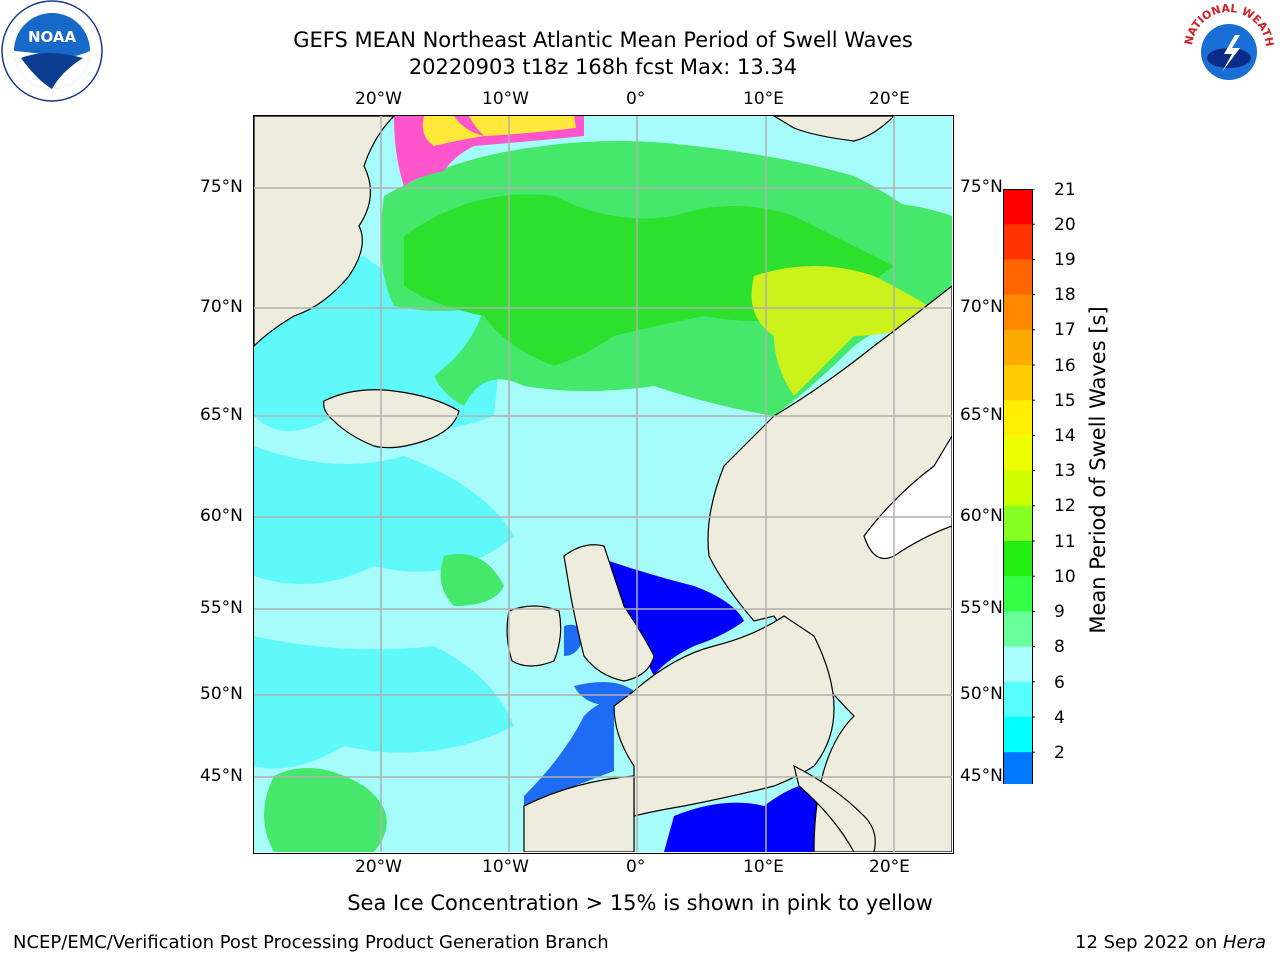 This screenshot has width=1280, height=960. I want to click on chart-subtitle: 20220903 t18z 168h fcst Max: 13.34, so click(603, 67).